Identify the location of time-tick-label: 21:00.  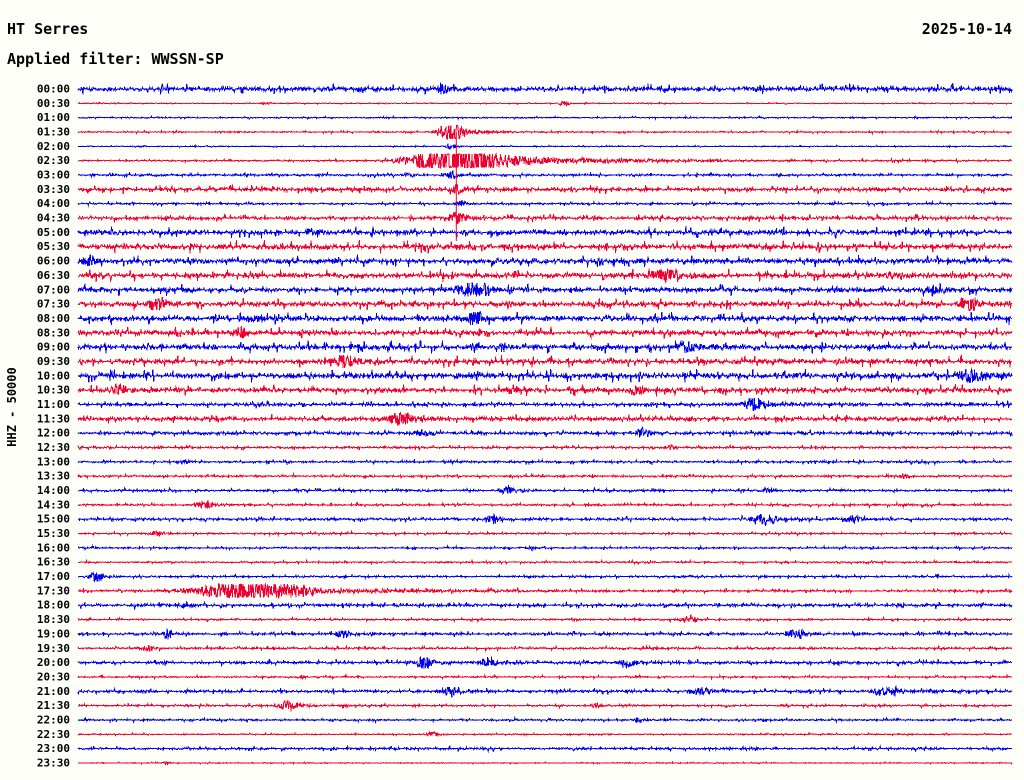
(53, 691).